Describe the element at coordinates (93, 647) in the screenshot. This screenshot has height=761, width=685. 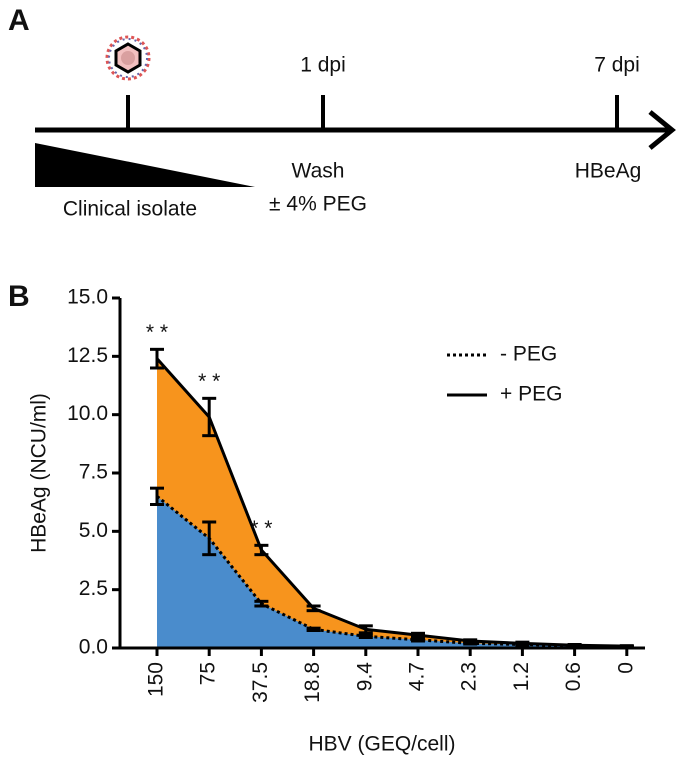
I see `y-tick-label: 0.0` at that location.